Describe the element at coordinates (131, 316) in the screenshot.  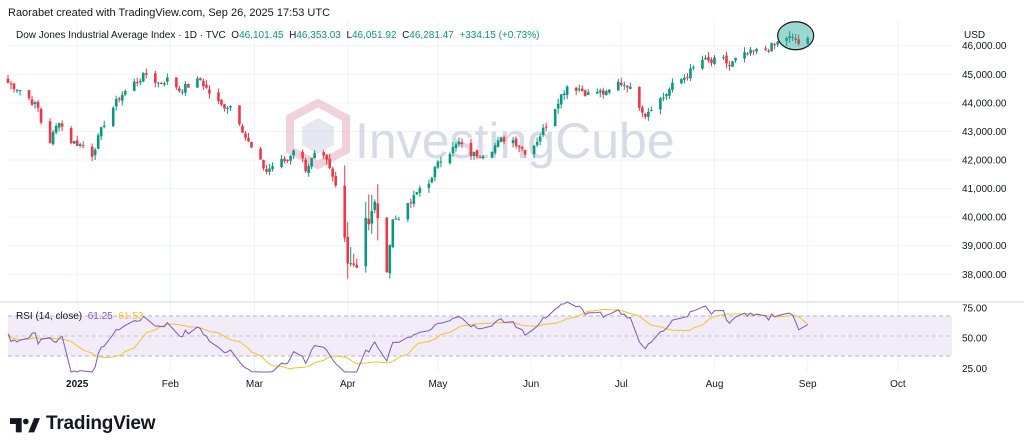
I see `rsi-ma-value: 61.53` at that location.